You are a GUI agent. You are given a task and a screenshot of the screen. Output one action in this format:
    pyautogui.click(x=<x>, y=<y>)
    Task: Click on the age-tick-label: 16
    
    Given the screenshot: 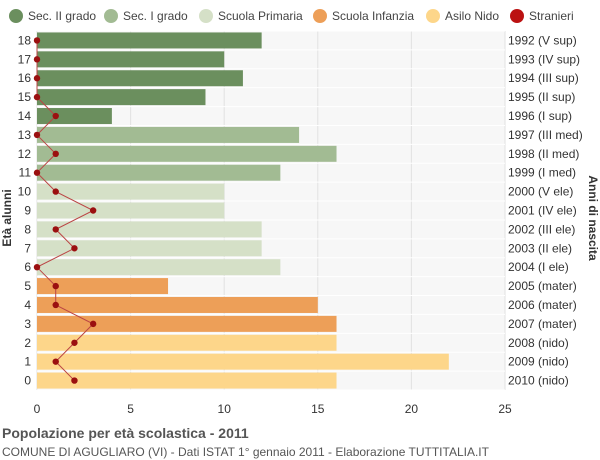 What is the action you would take?
    pyautogui.click(x=25, y=78)
    